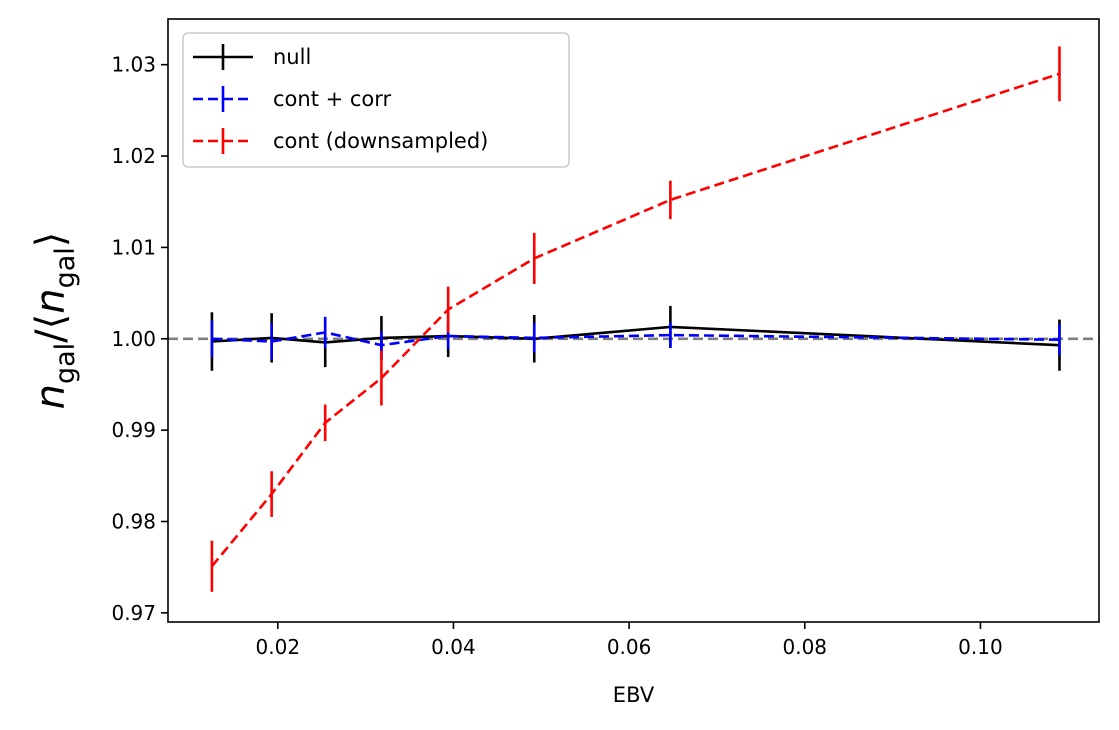 The width and height of the screenshot is (1119, 730). I want to click on y-axis-label-text: ngal/⟨ngal⟩, so click(54, 321).